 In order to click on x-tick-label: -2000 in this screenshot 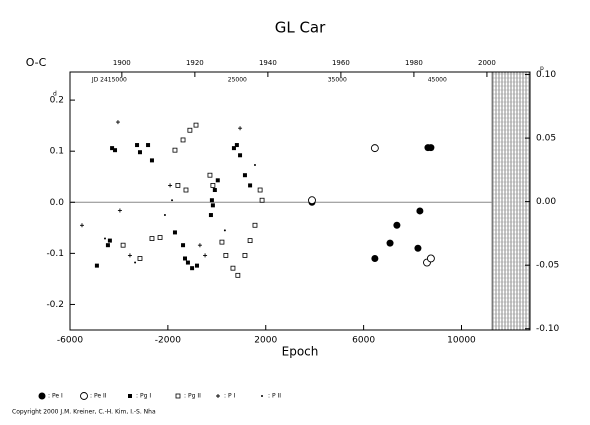, I will do `click(168, 341)`.